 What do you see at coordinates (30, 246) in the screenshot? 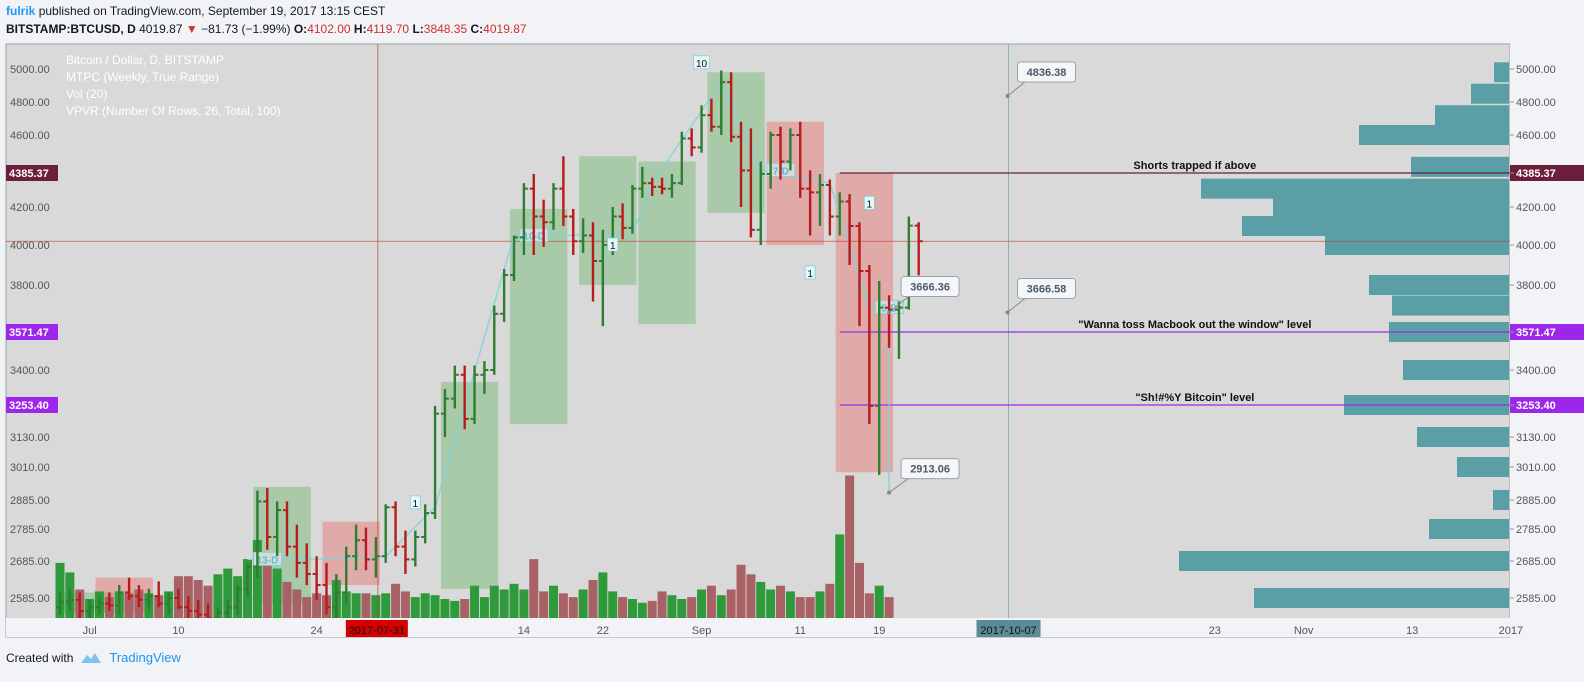
I see `price-tick-label-left: 4000.00` at bounding box center [30, 246].